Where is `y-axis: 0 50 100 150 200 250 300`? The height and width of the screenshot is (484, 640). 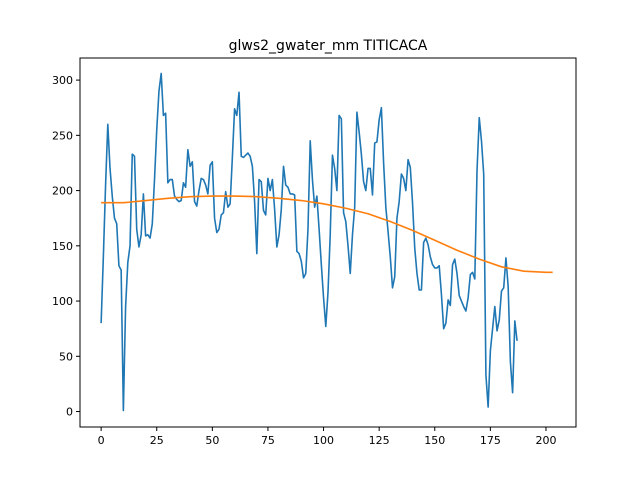
y-axis: 0 50 100 150 200 250 300 is located at coordinates (66, 246).